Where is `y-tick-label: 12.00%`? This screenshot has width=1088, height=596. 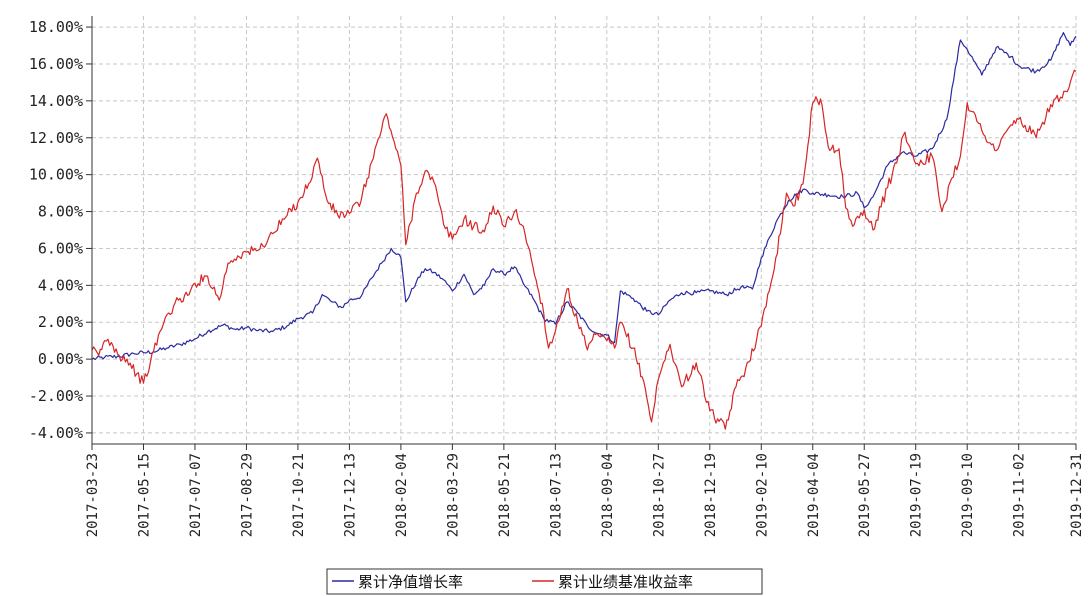 y-tick-label: 12.00% is located at coordinates (56, 138).